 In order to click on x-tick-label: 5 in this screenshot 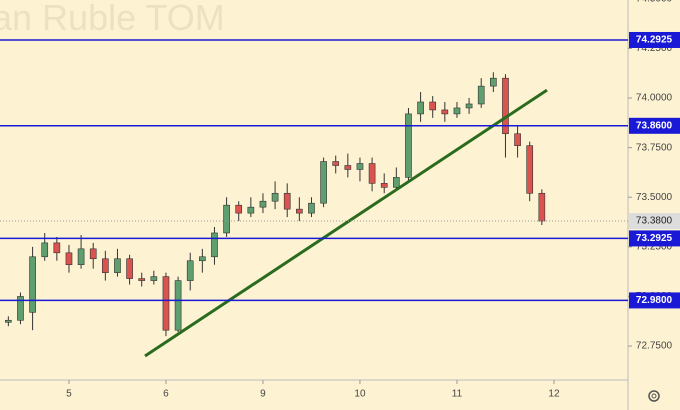, I will do `click(69, 394)`.